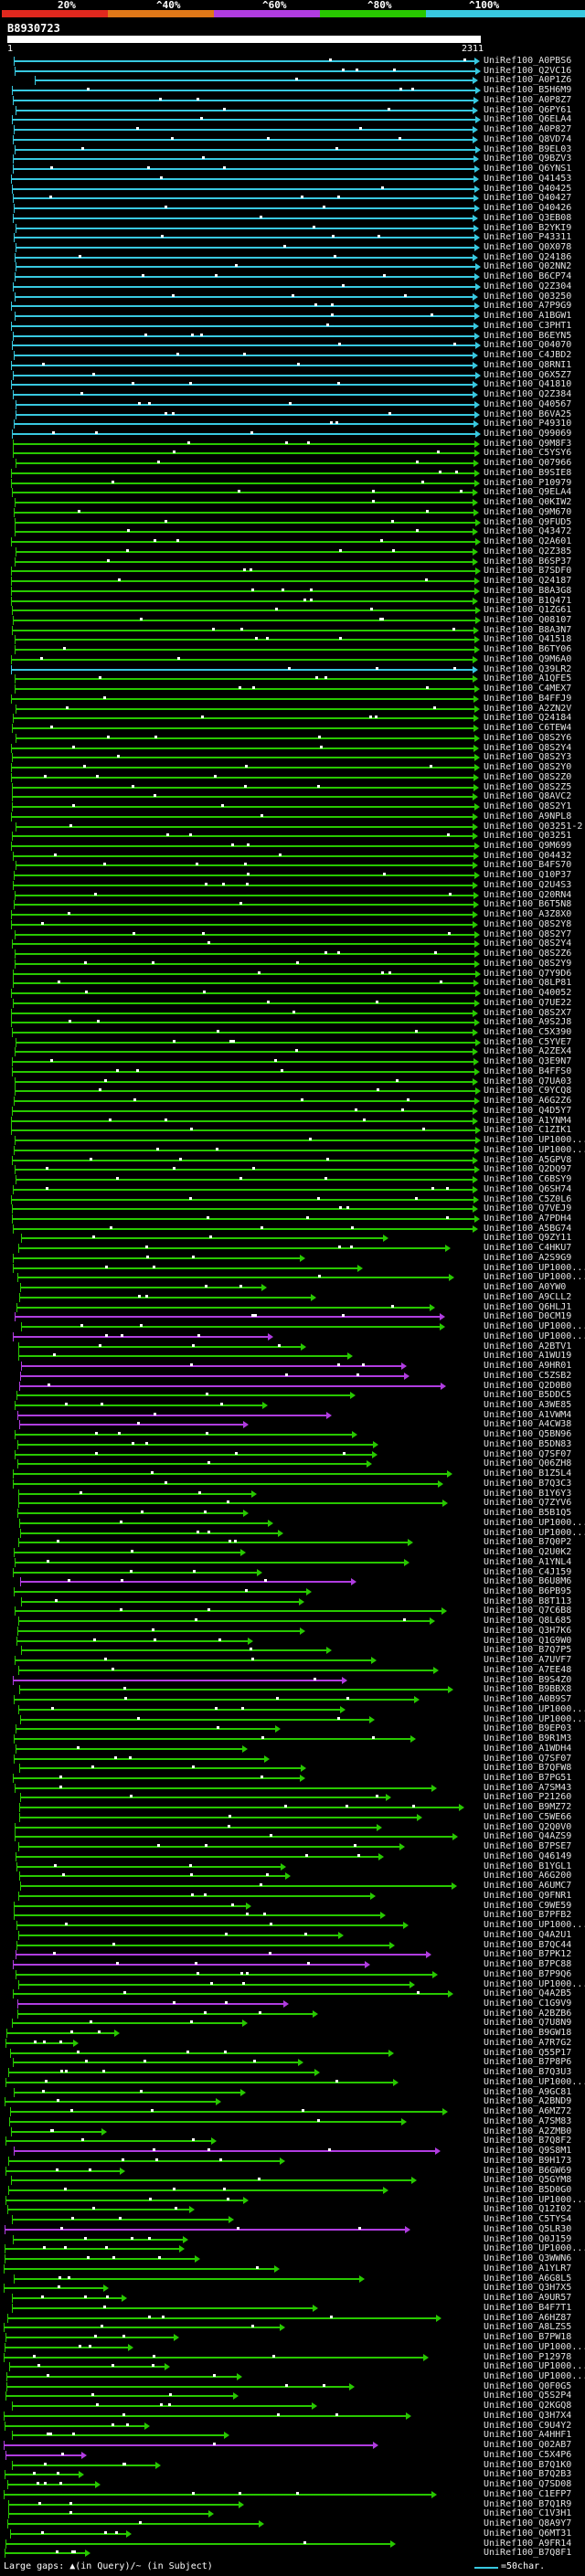 Image resolution: width=585 pixels, height=2576 pixels. What do you see at coordinates (528, 1493) in the screenshot?
I see `hit-label: UniRef100_B1Y6Y3` at bounding box center [528, 1493].